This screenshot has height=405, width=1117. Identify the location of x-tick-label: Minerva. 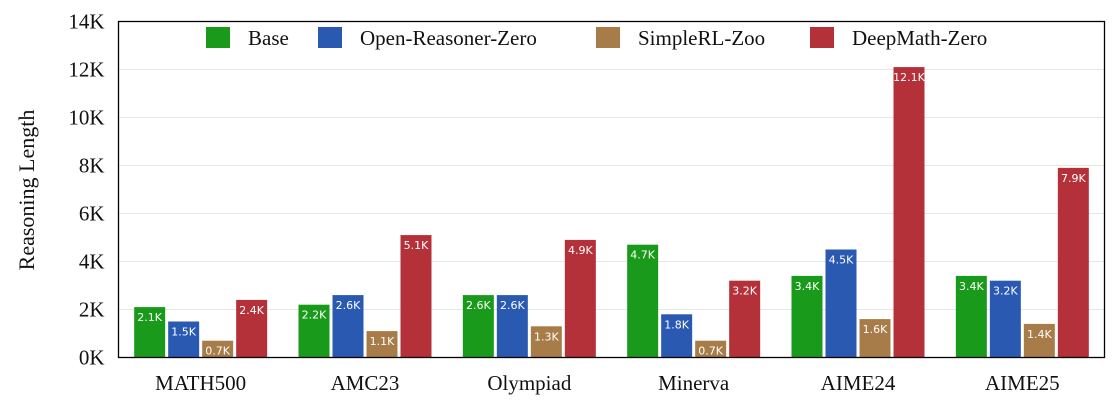
(694, 383).